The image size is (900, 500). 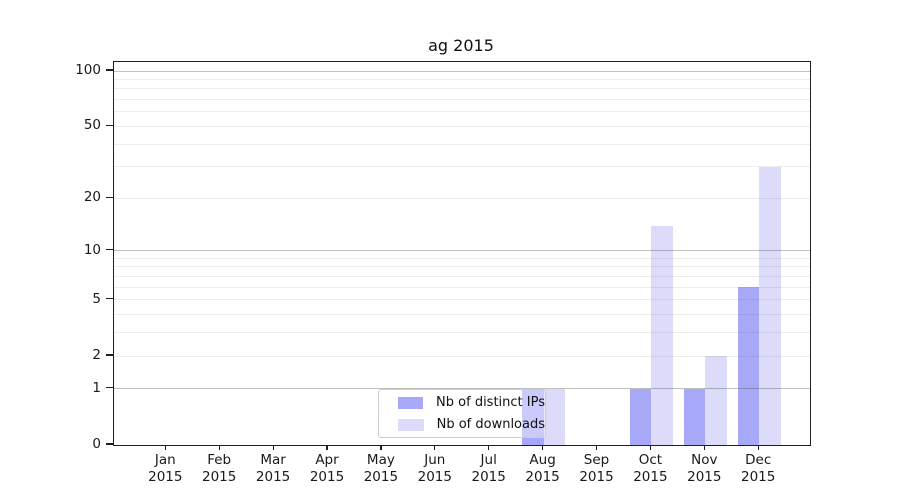 I want to click on x-tick-month: Jun, so click(x=435, y=460).